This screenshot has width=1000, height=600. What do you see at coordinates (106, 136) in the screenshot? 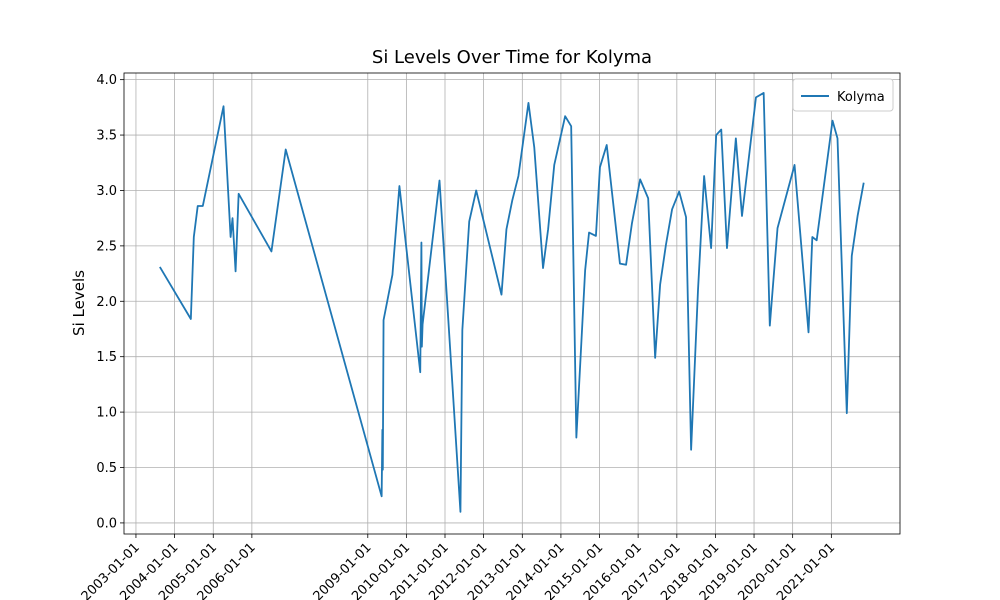
I see `y-tick-label: 3.5` at bounding box center [106, 136].